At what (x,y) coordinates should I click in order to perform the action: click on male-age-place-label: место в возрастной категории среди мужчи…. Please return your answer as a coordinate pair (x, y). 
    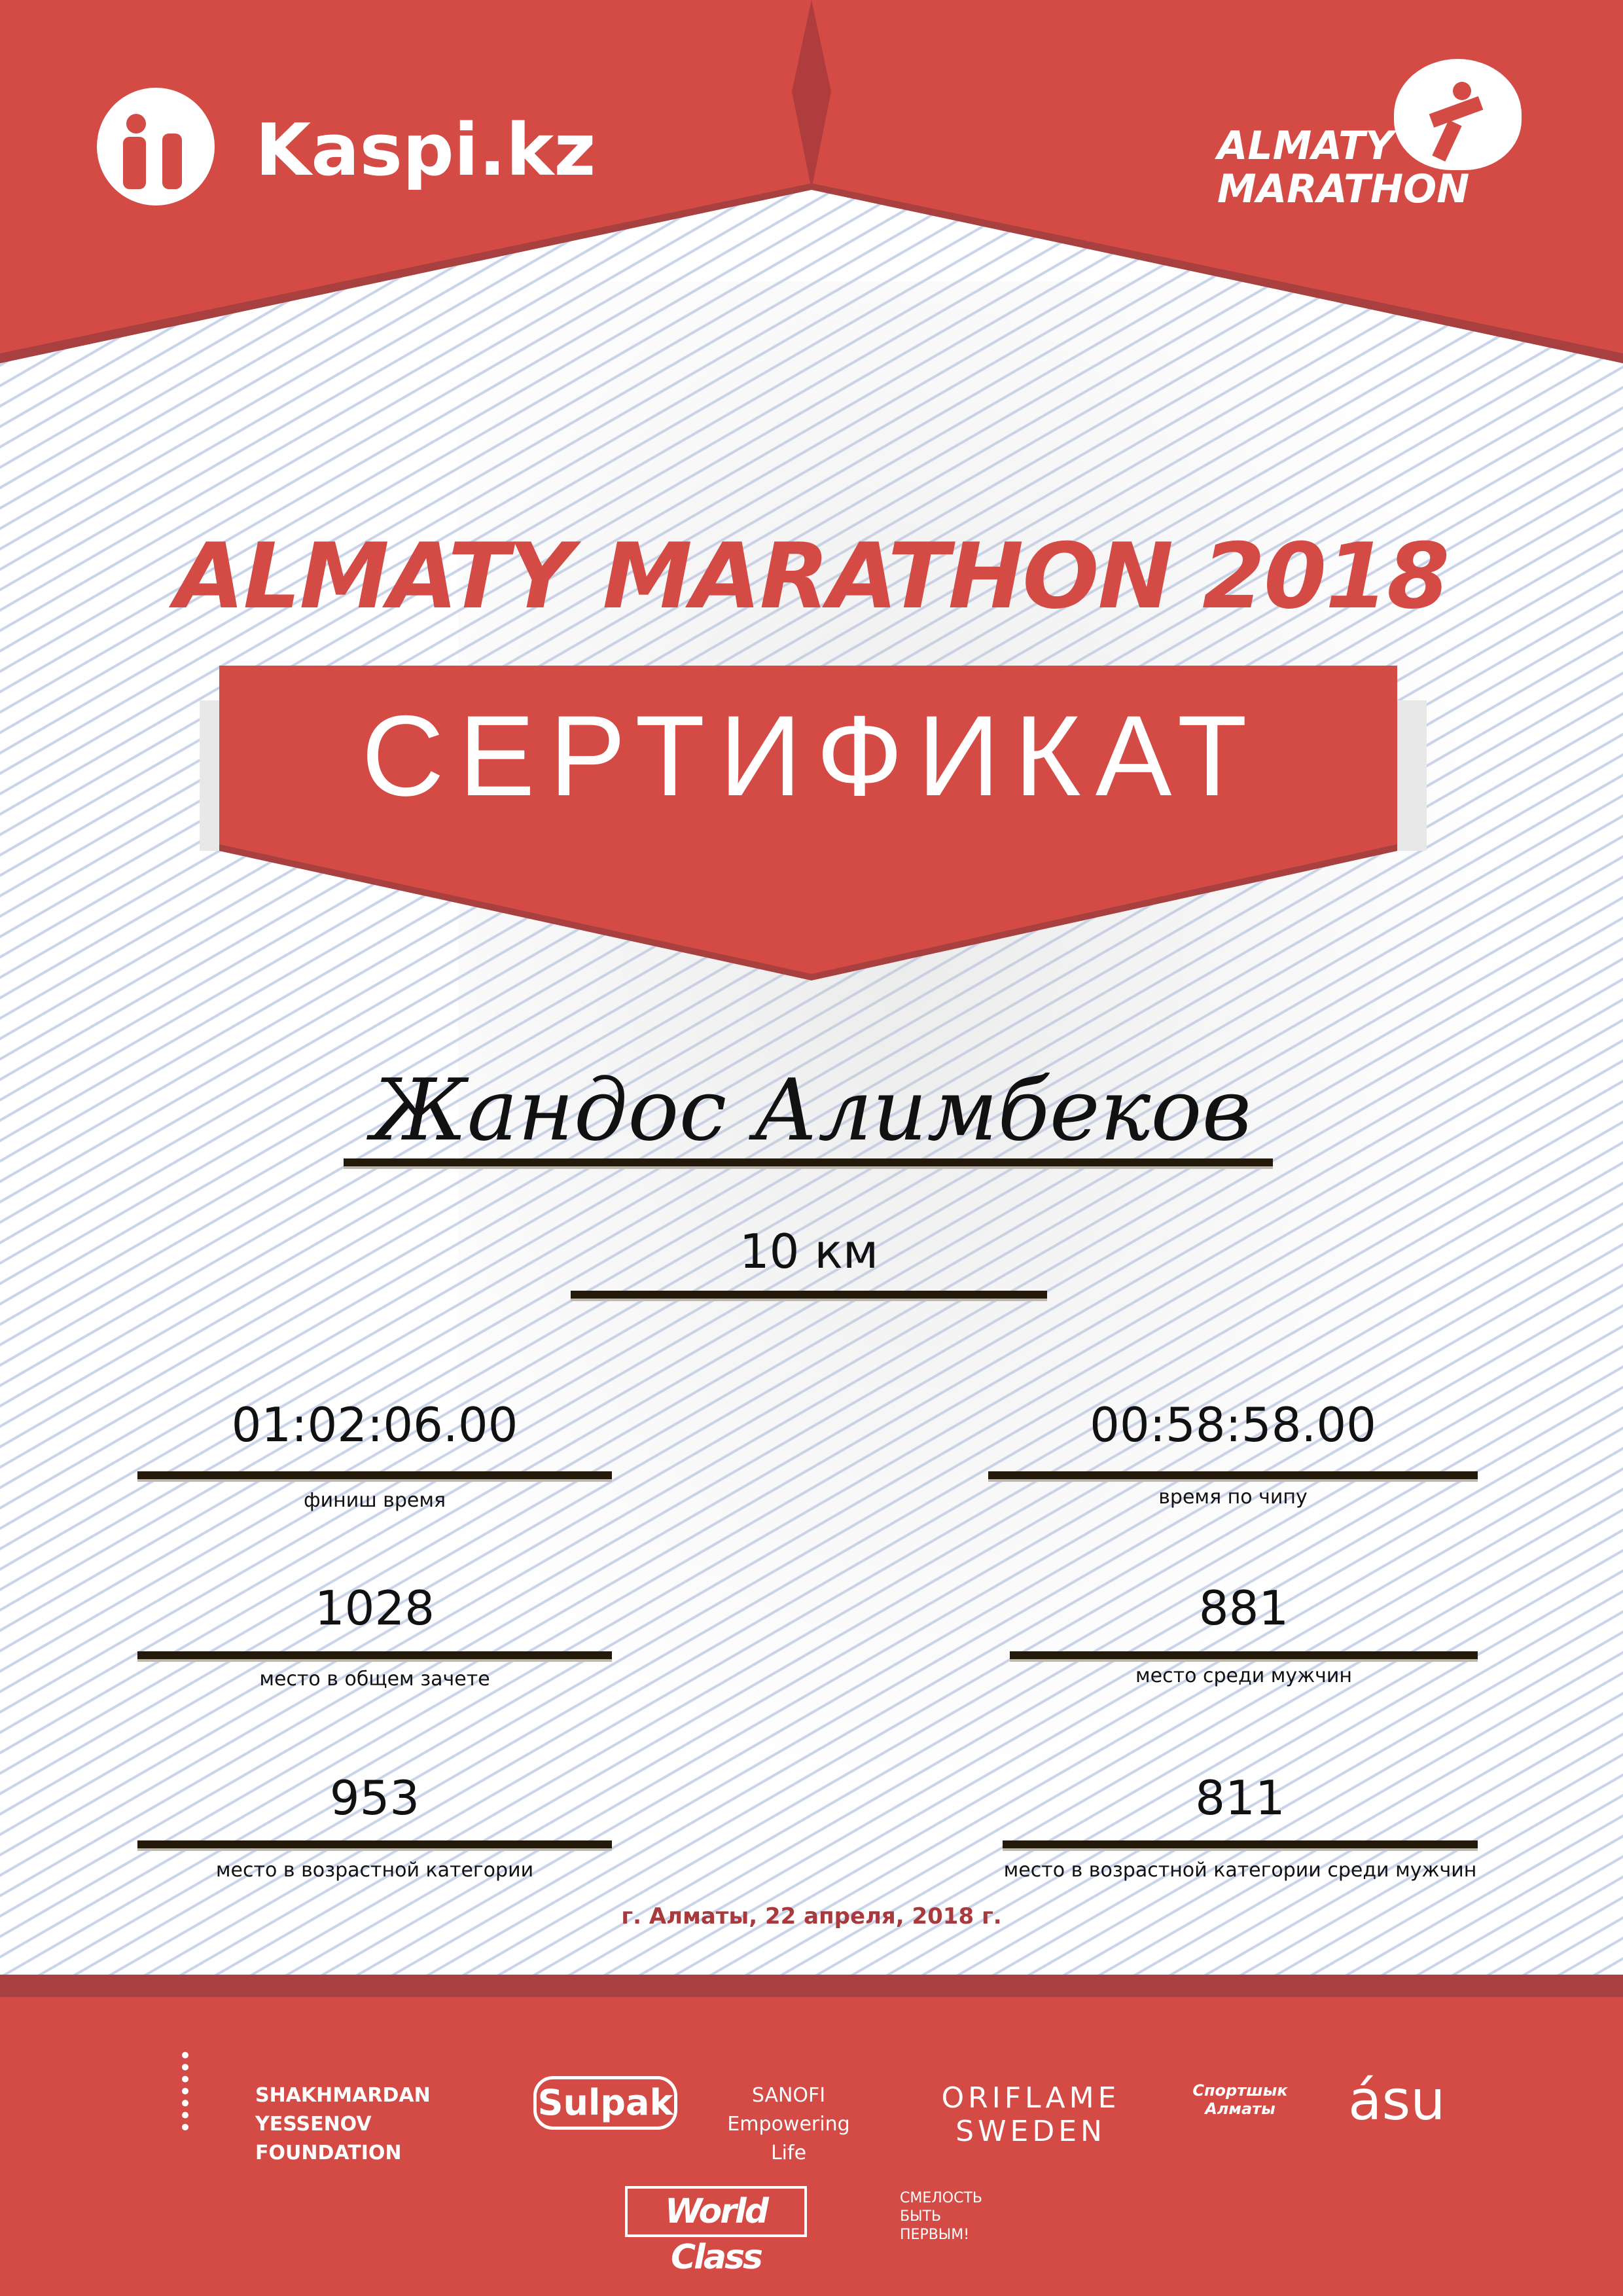
    Looking at the image, I should click on (1240, 1870).